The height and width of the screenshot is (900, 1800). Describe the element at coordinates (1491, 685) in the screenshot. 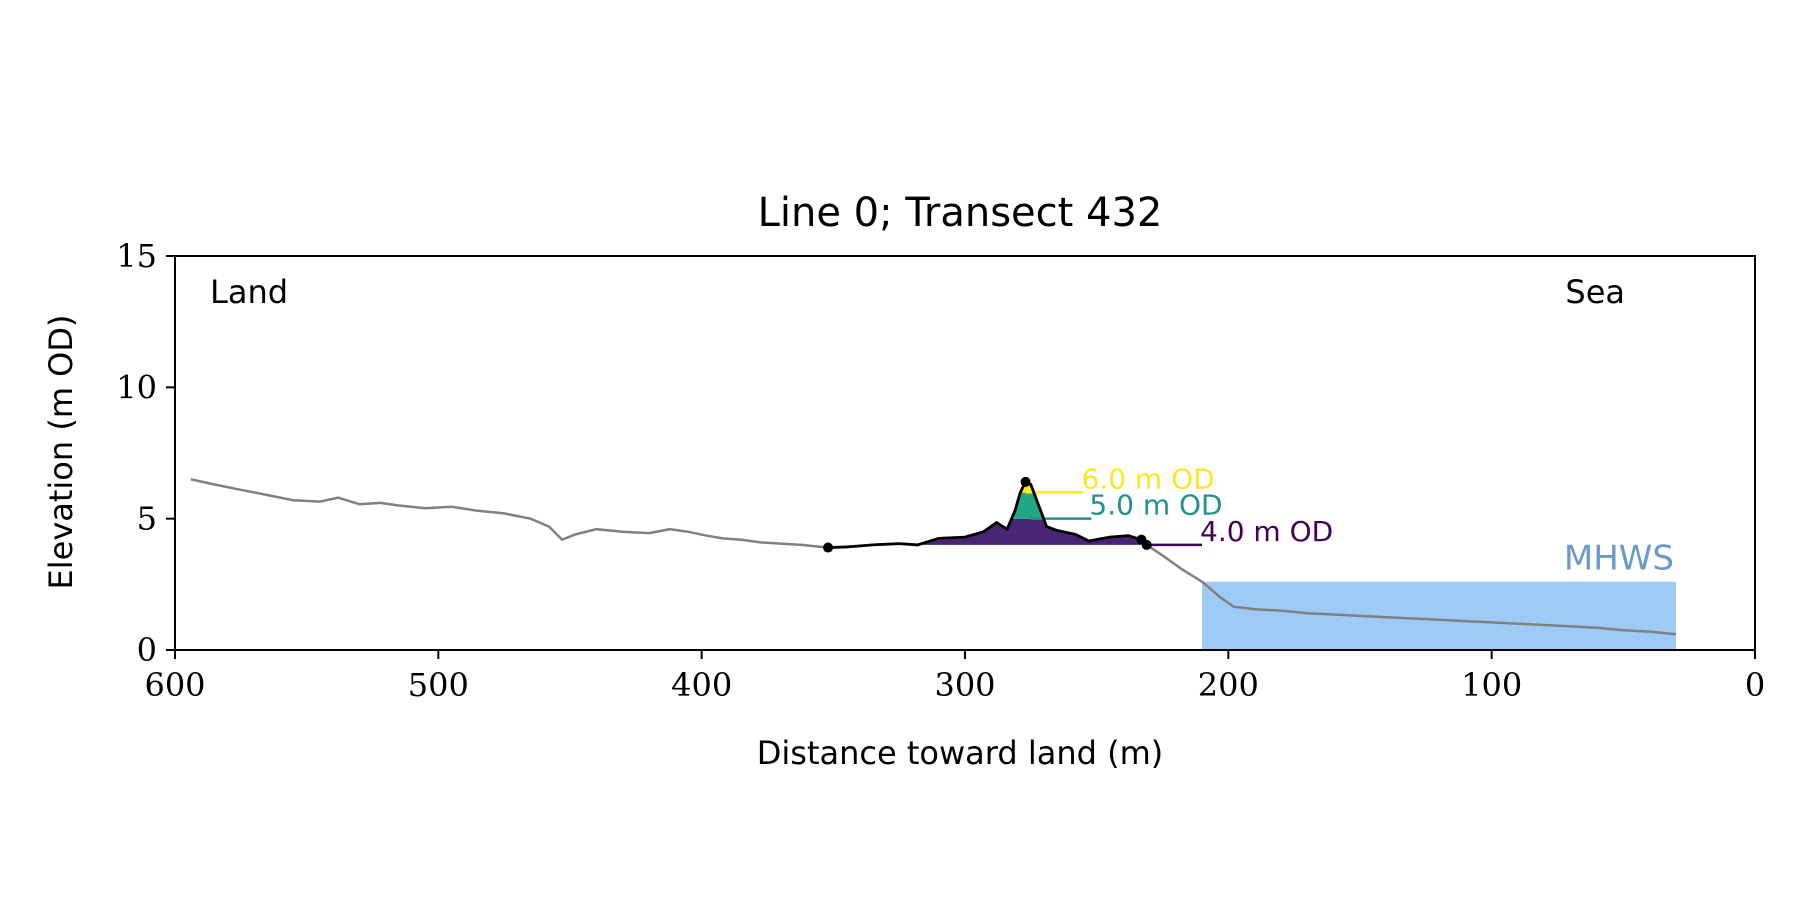

I see `x-tick-label-5: 100` at that location.